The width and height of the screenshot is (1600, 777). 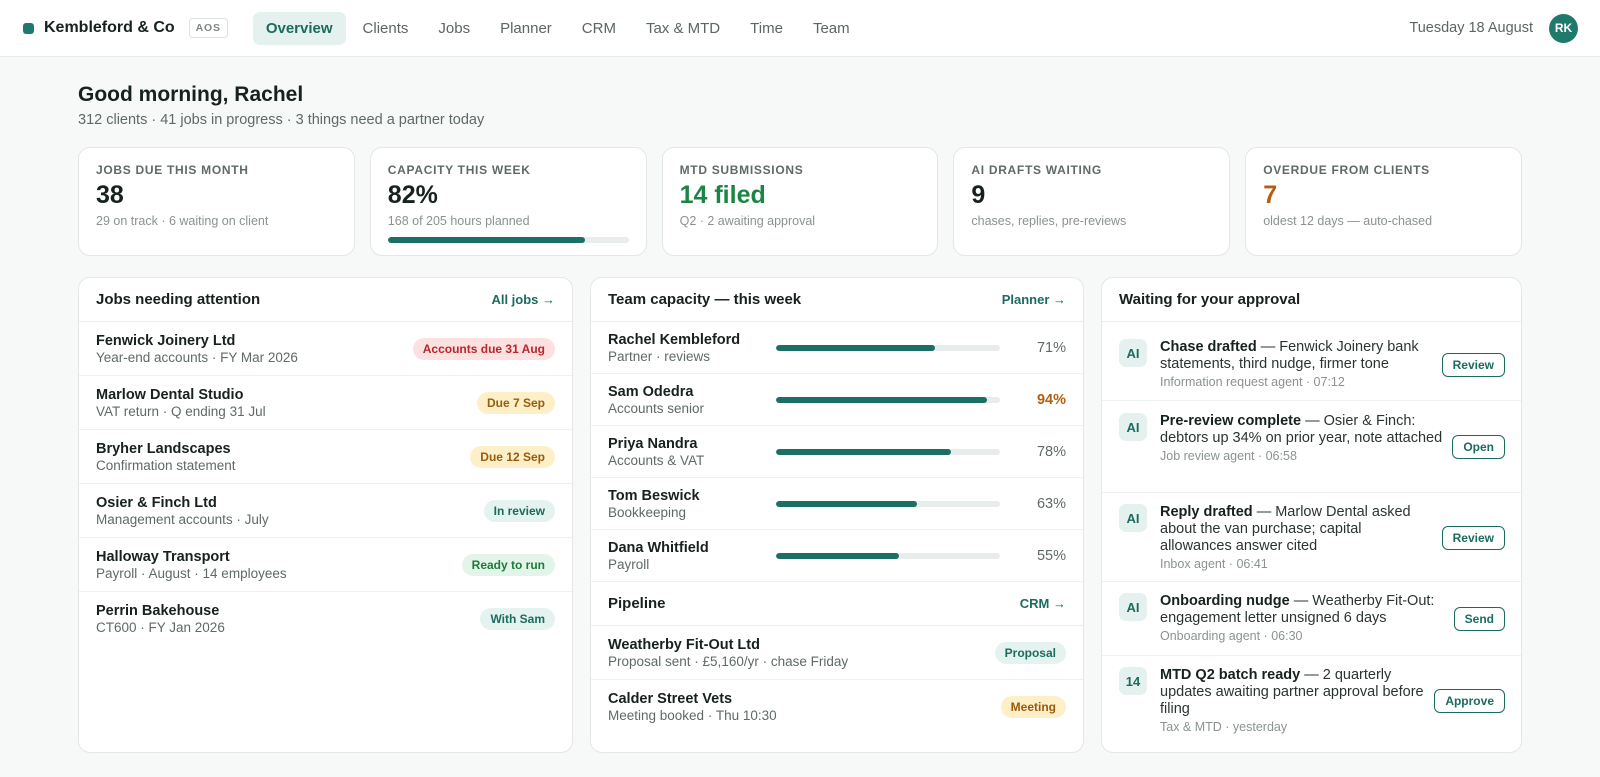 I want to click on member-role: Payroll, so click(x=629, y=564).